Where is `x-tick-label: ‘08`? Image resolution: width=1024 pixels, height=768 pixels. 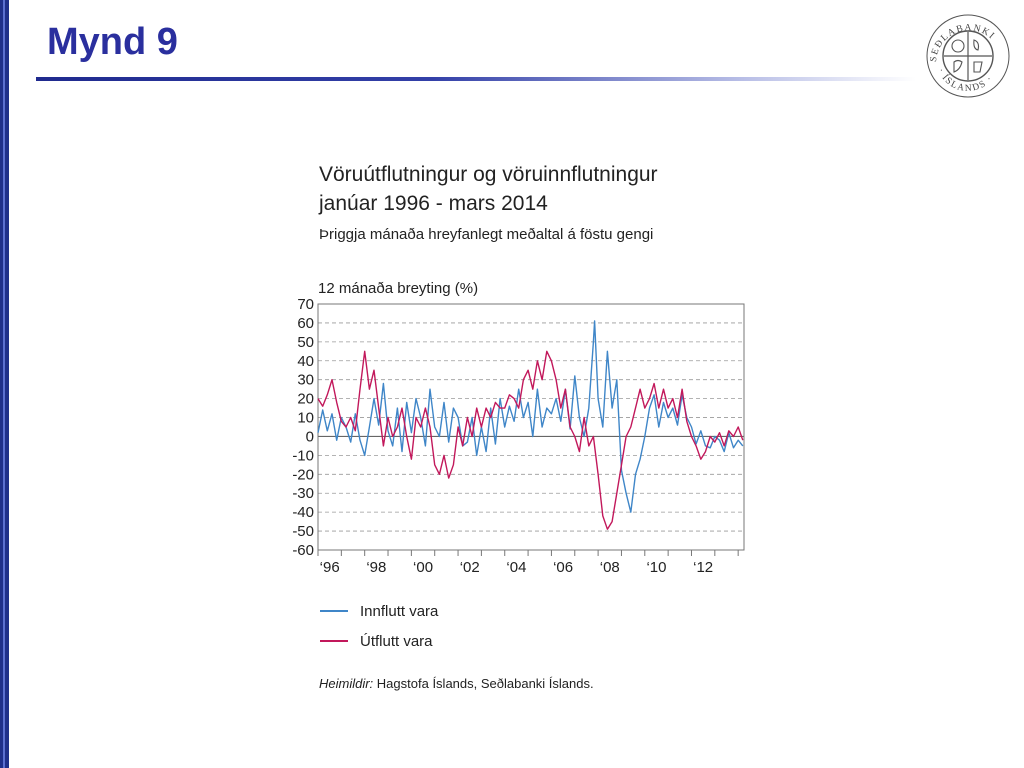
x-tick-label: ‘08 is located at coordinates (610, 567).